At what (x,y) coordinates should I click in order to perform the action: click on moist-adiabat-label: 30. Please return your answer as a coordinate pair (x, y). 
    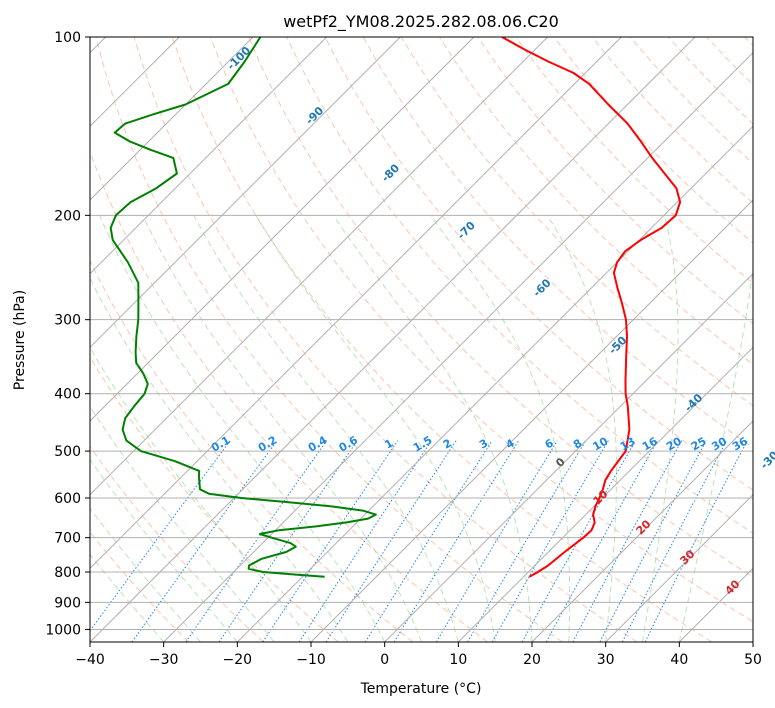
    Looking at the image, I should click on (688, 557).